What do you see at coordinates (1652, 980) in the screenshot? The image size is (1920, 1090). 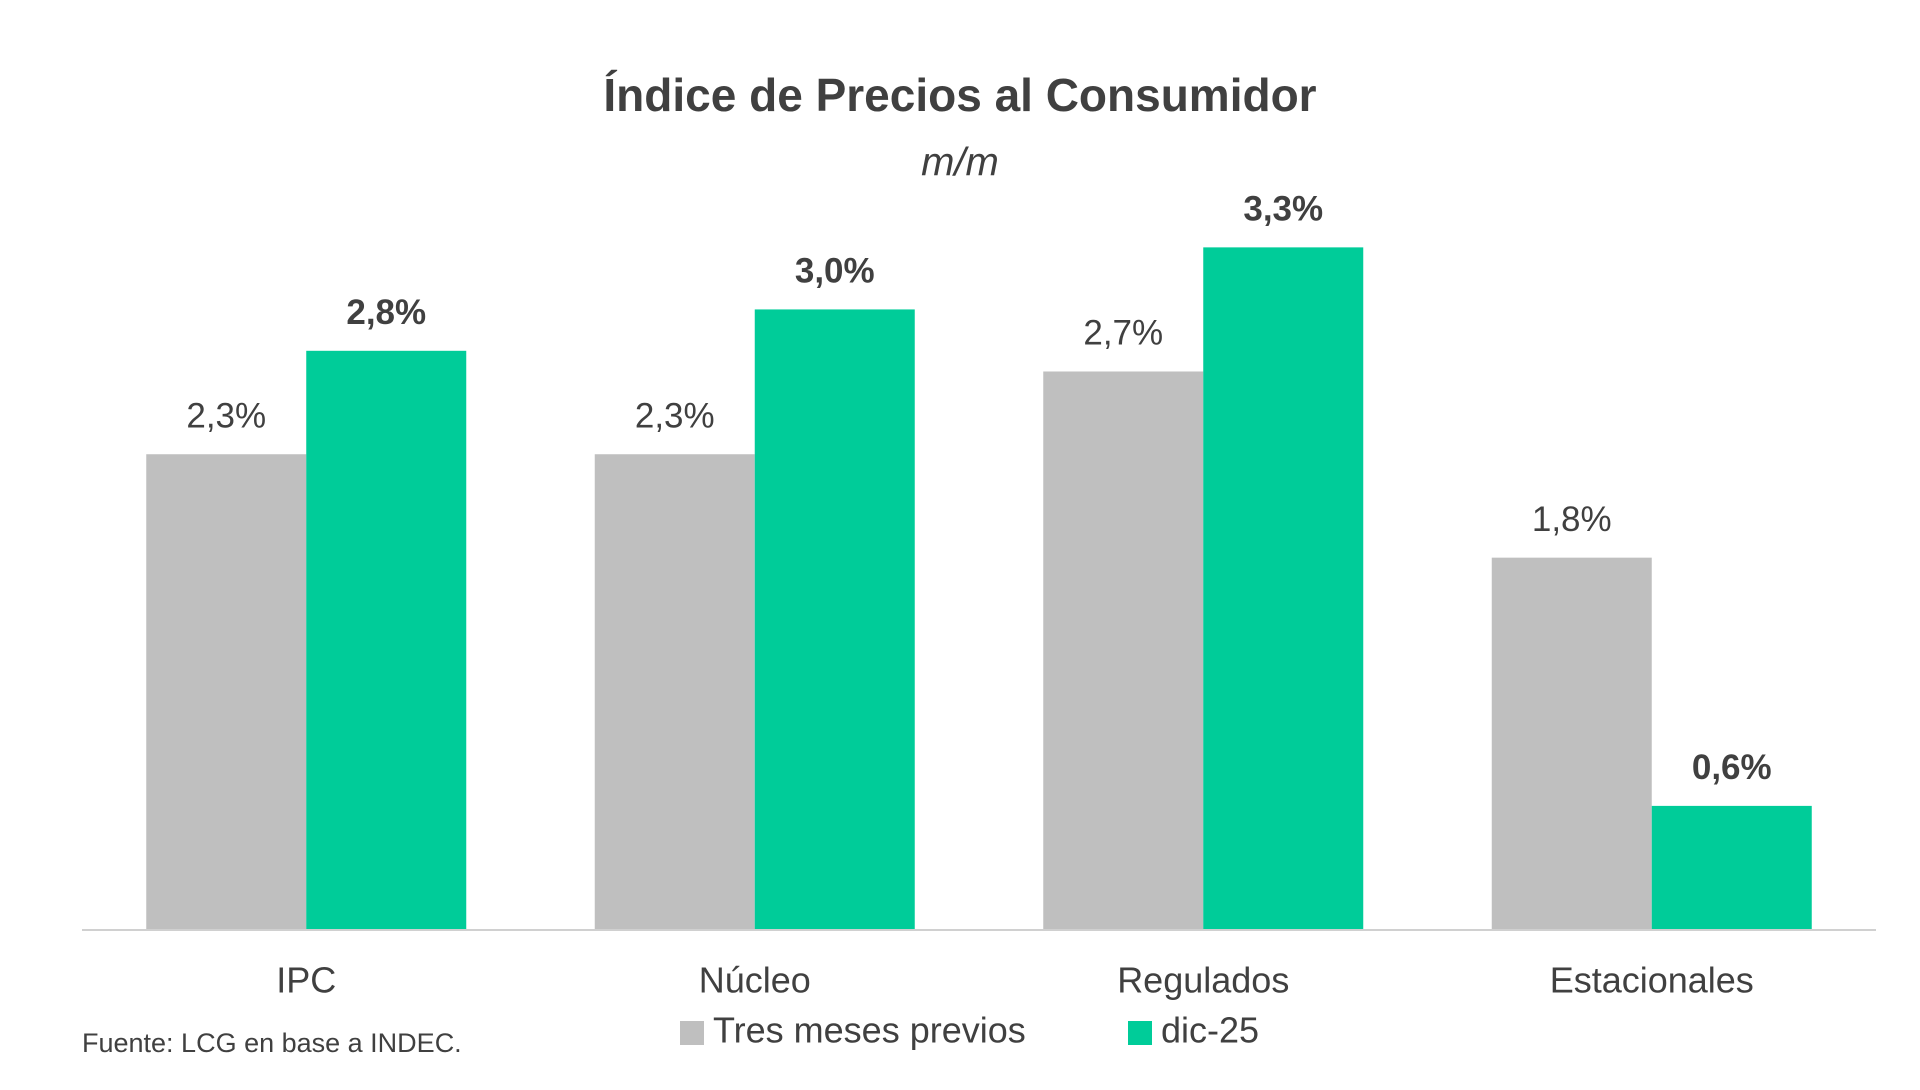 I see `x-tick-label: Estacionales` at bounding box center [1652, 980].